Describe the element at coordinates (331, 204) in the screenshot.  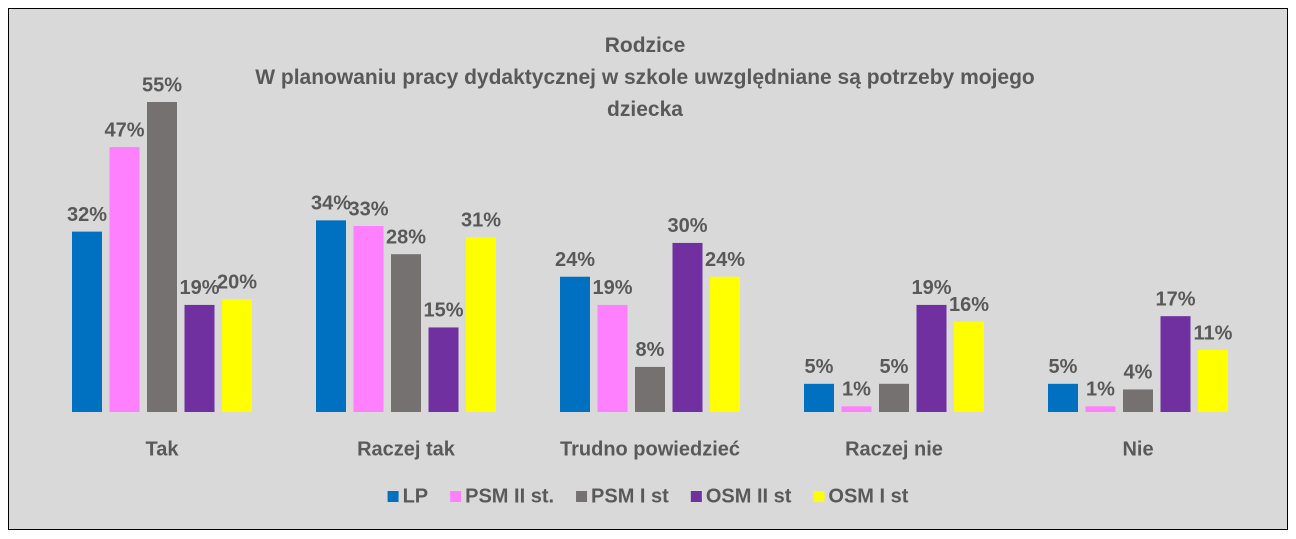
I see `data-label: 34%` at that location.